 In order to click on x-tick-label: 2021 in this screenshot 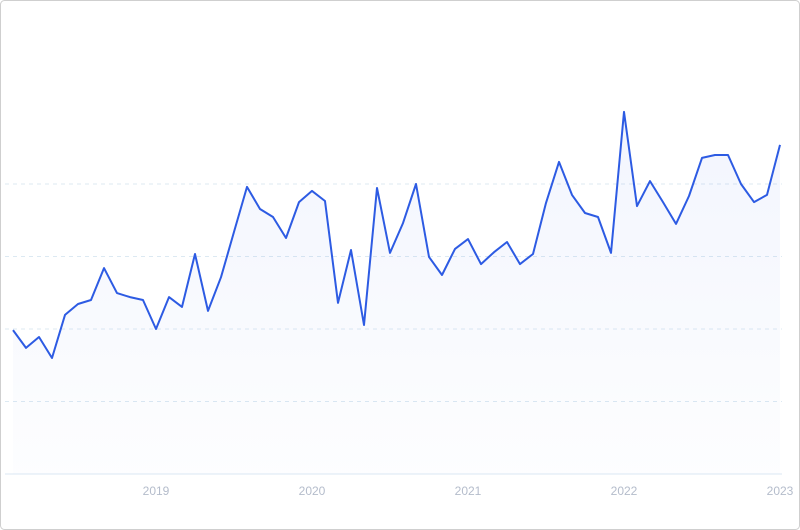, I will do `click(468, 491)`.